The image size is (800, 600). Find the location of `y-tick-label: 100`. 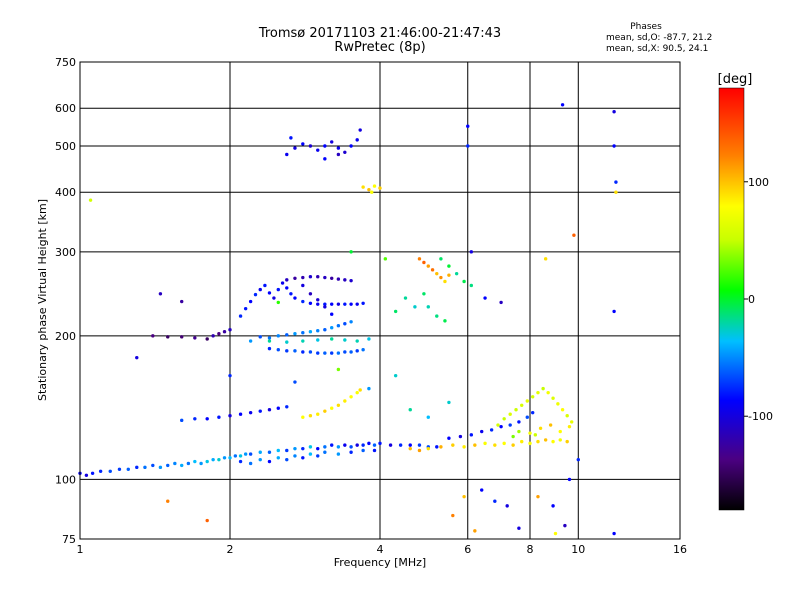

y-tick-label: 100 is located at coordinates (65, 479).